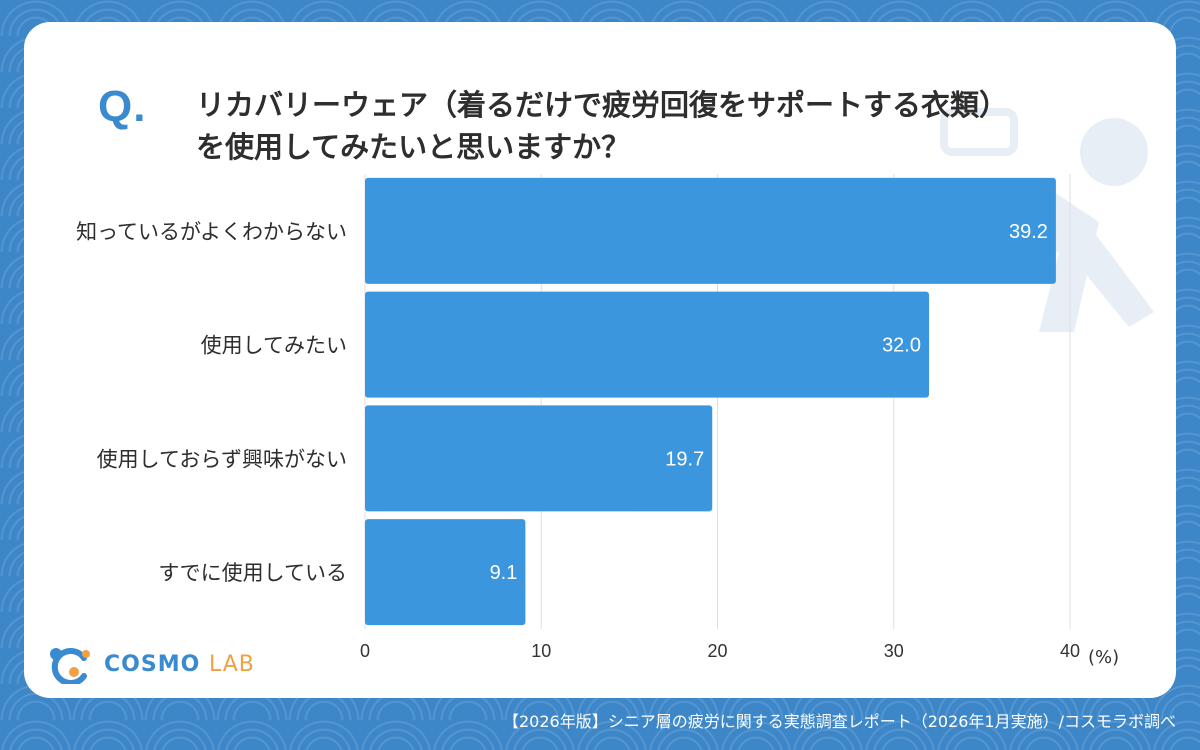 This screenshot has height=750, width=1200. Describe the element at coordinates (231, 664) in the screenshot. I see `logo-name-sub: LAB` at that location.